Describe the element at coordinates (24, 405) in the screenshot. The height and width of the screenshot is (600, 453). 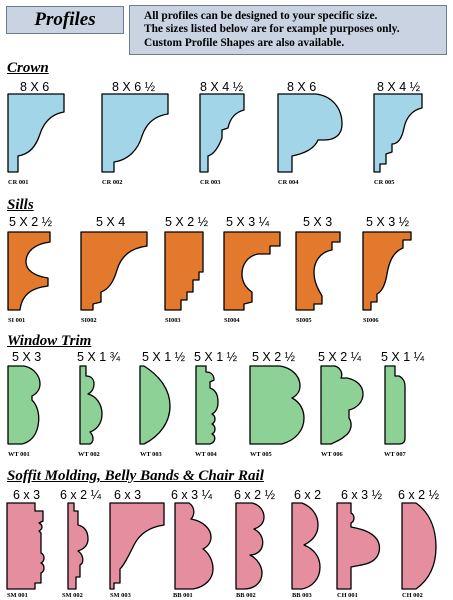
I see `profile-wt001-shape` at that location.